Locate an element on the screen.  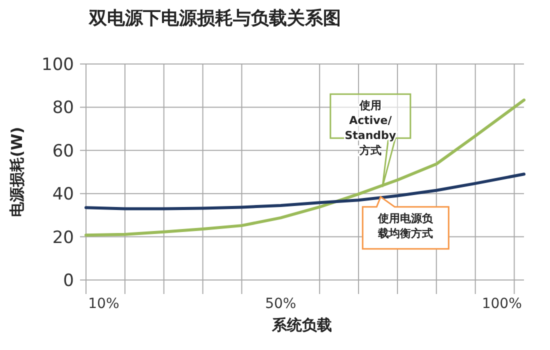
x-axis-title: 系统负载 is located at coordinates (301, 325).